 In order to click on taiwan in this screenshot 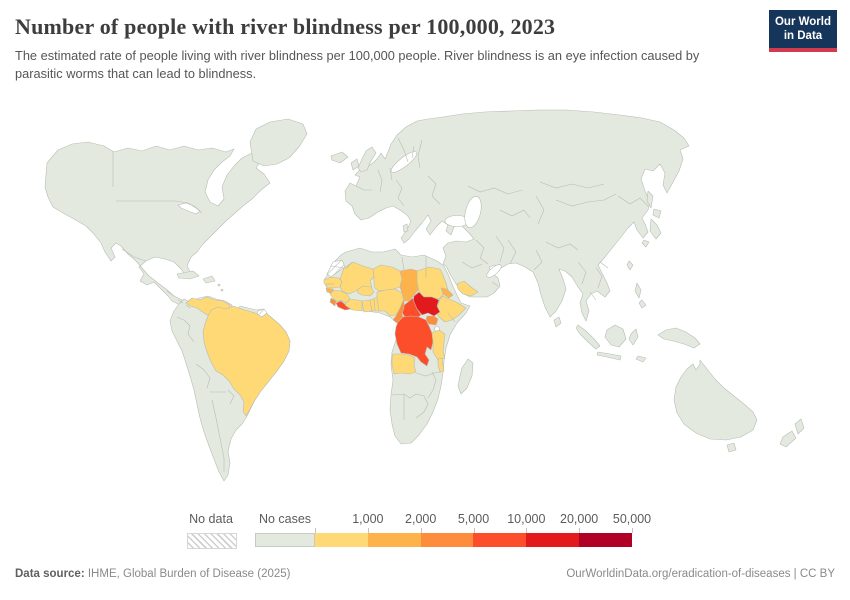, I will do `click(630, 265)`.